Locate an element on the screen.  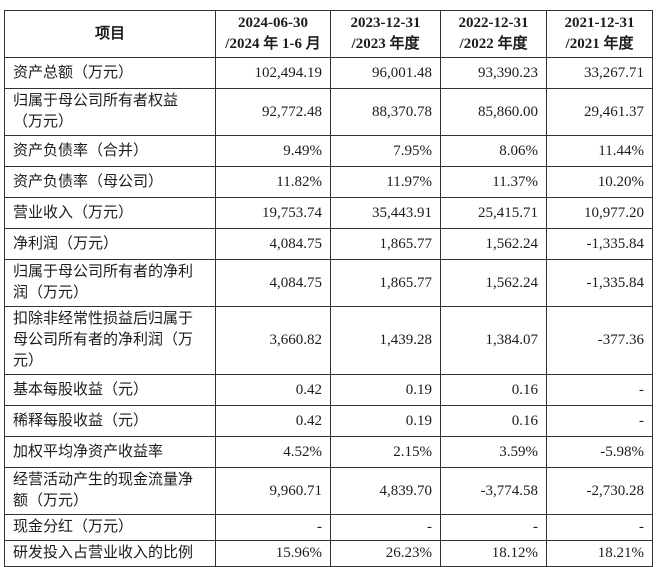
table-row-debt-ratio-consolidated: 资产负债率（合并） 9.49% 7.95% 8.06% 11.44% is located at coordinates (328, 151).